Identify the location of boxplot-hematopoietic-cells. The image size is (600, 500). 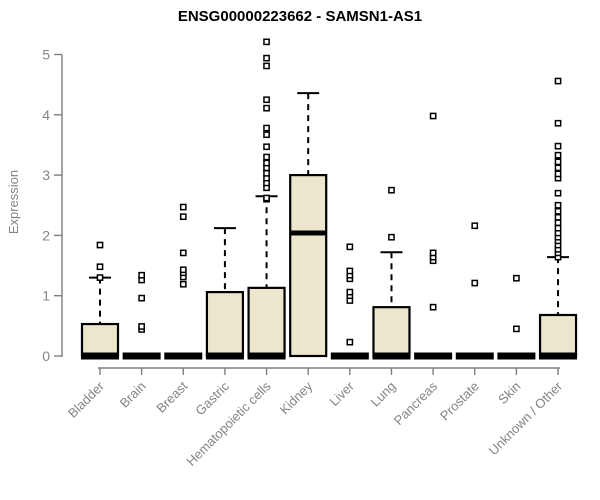
(266, 199).